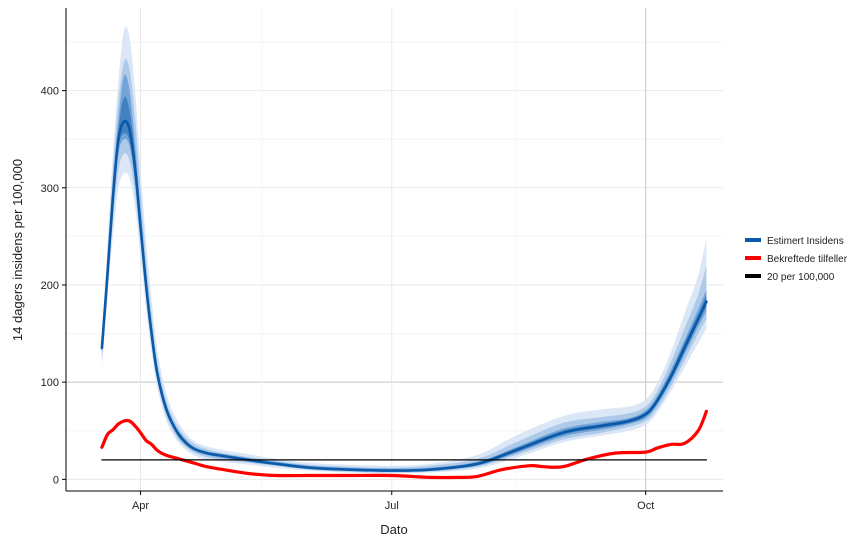 This screenshot has height=537, width=860. I want to click on y-tick-label: 300, so click(50, 189).